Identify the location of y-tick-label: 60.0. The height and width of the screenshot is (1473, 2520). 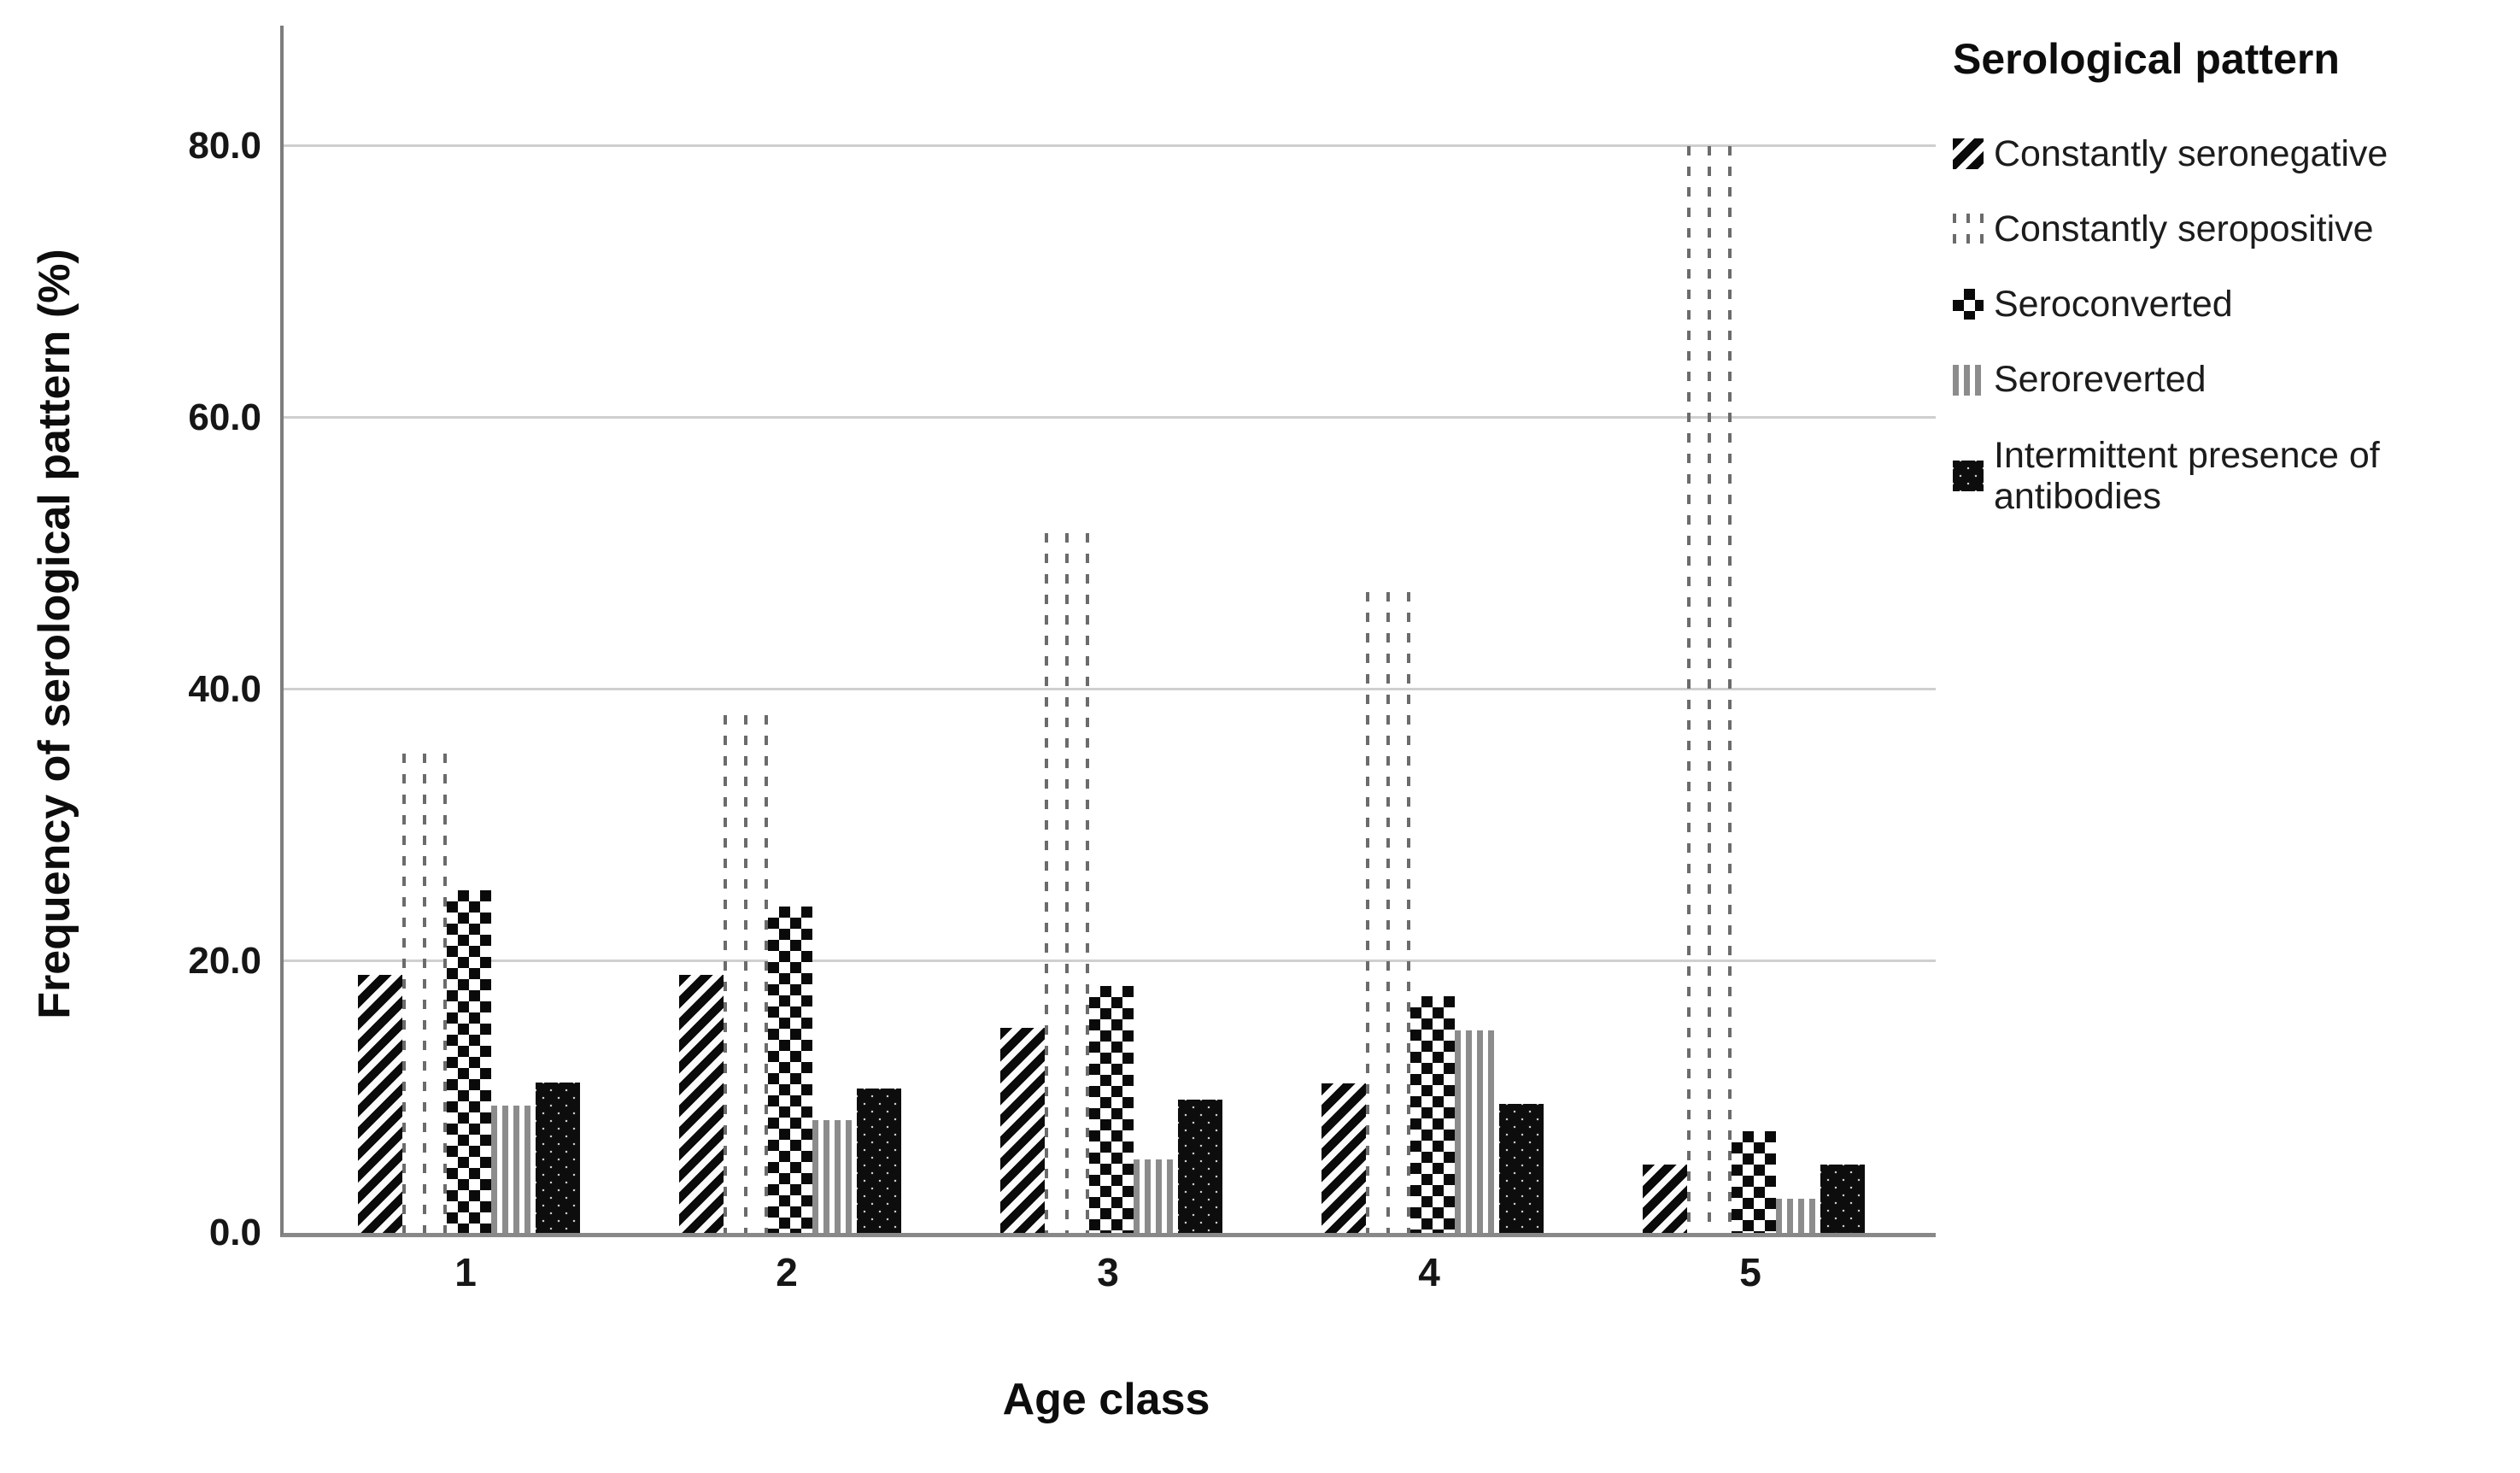
(224, 417).